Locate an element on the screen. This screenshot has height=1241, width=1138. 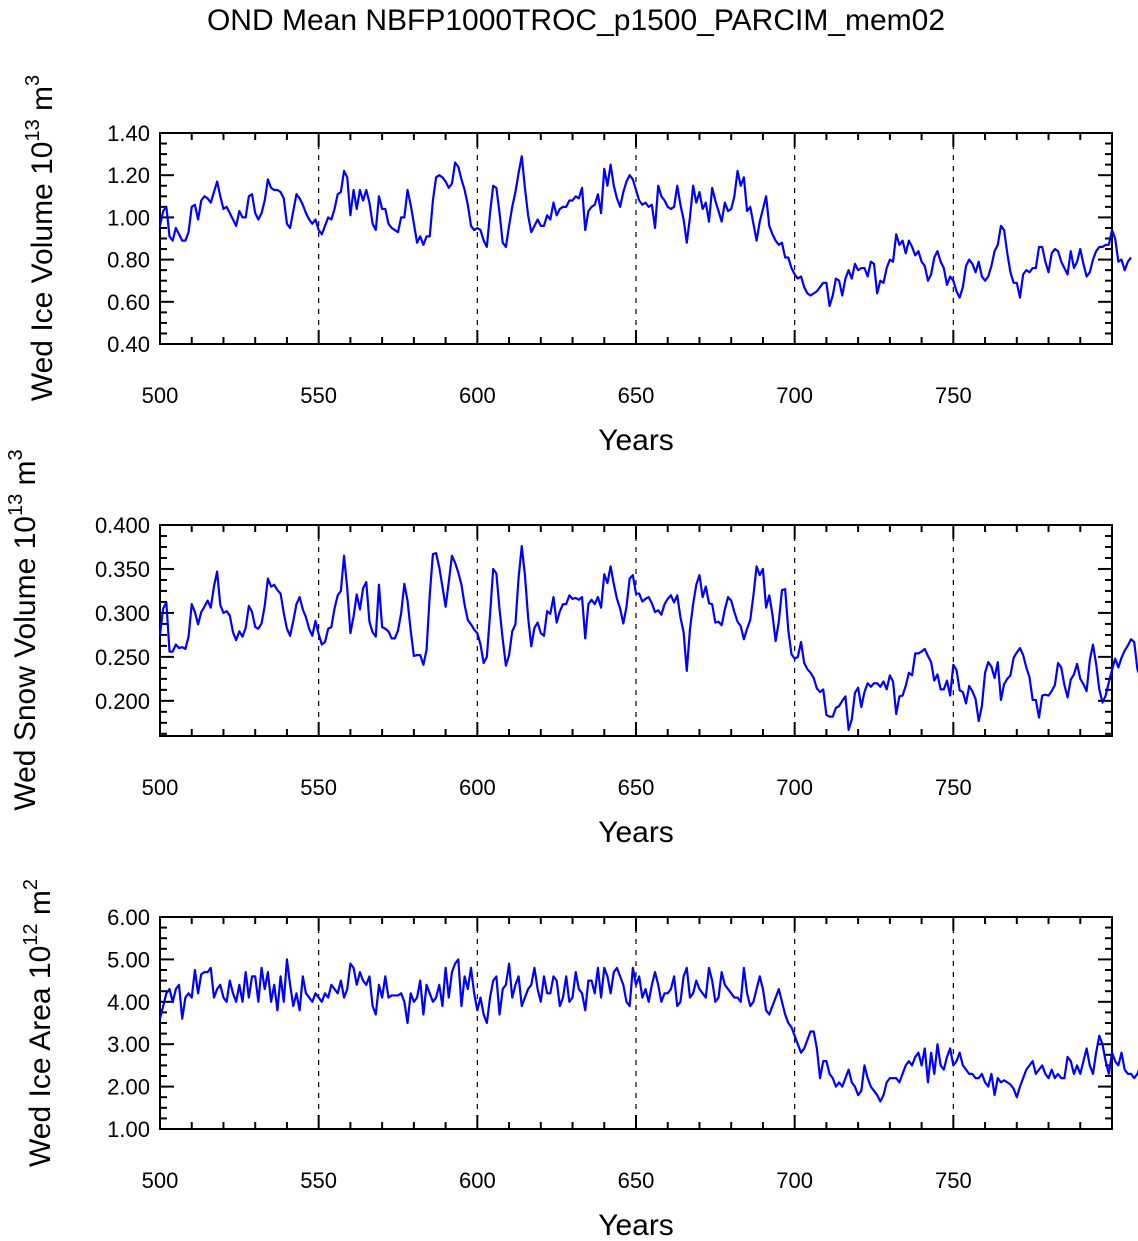
y-axis-title-exponent: 12 is located at coordinates (31, 934).